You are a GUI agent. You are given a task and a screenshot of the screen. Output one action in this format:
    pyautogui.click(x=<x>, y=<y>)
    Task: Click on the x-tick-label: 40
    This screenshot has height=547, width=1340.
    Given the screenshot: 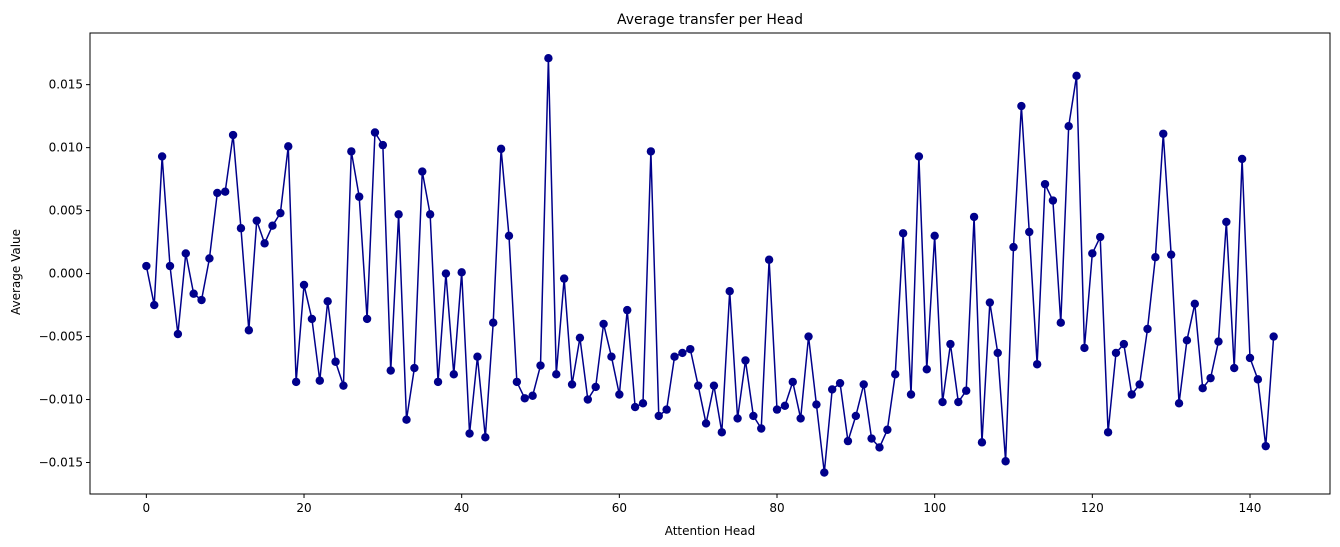 What is the action you would take?
    pyautogui.click(x=461, y=508)
    